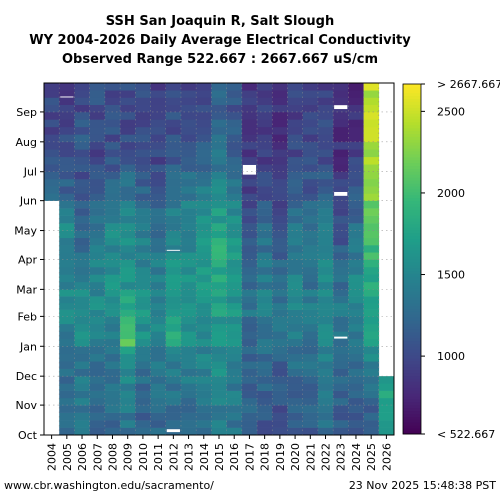 Image resolution: width=500 pixels, height=500 pixels. Describe the element at coordinates (128, 457) in the screenshot. I see `x-tick-label: 2009` at that location.